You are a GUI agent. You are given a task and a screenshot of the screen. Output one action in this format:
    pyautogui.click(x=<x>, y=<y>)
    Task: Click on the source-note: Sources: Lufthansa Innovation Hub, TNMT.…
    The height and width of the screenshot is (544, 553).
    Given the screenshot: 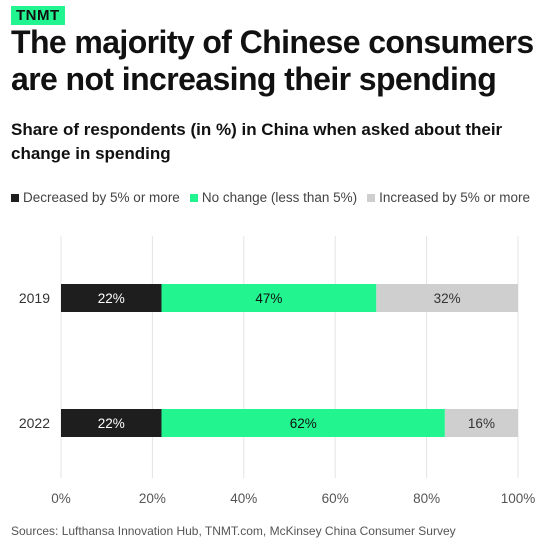 What is the action you would take?
    pyautogui.click(x=233, y=531)
    